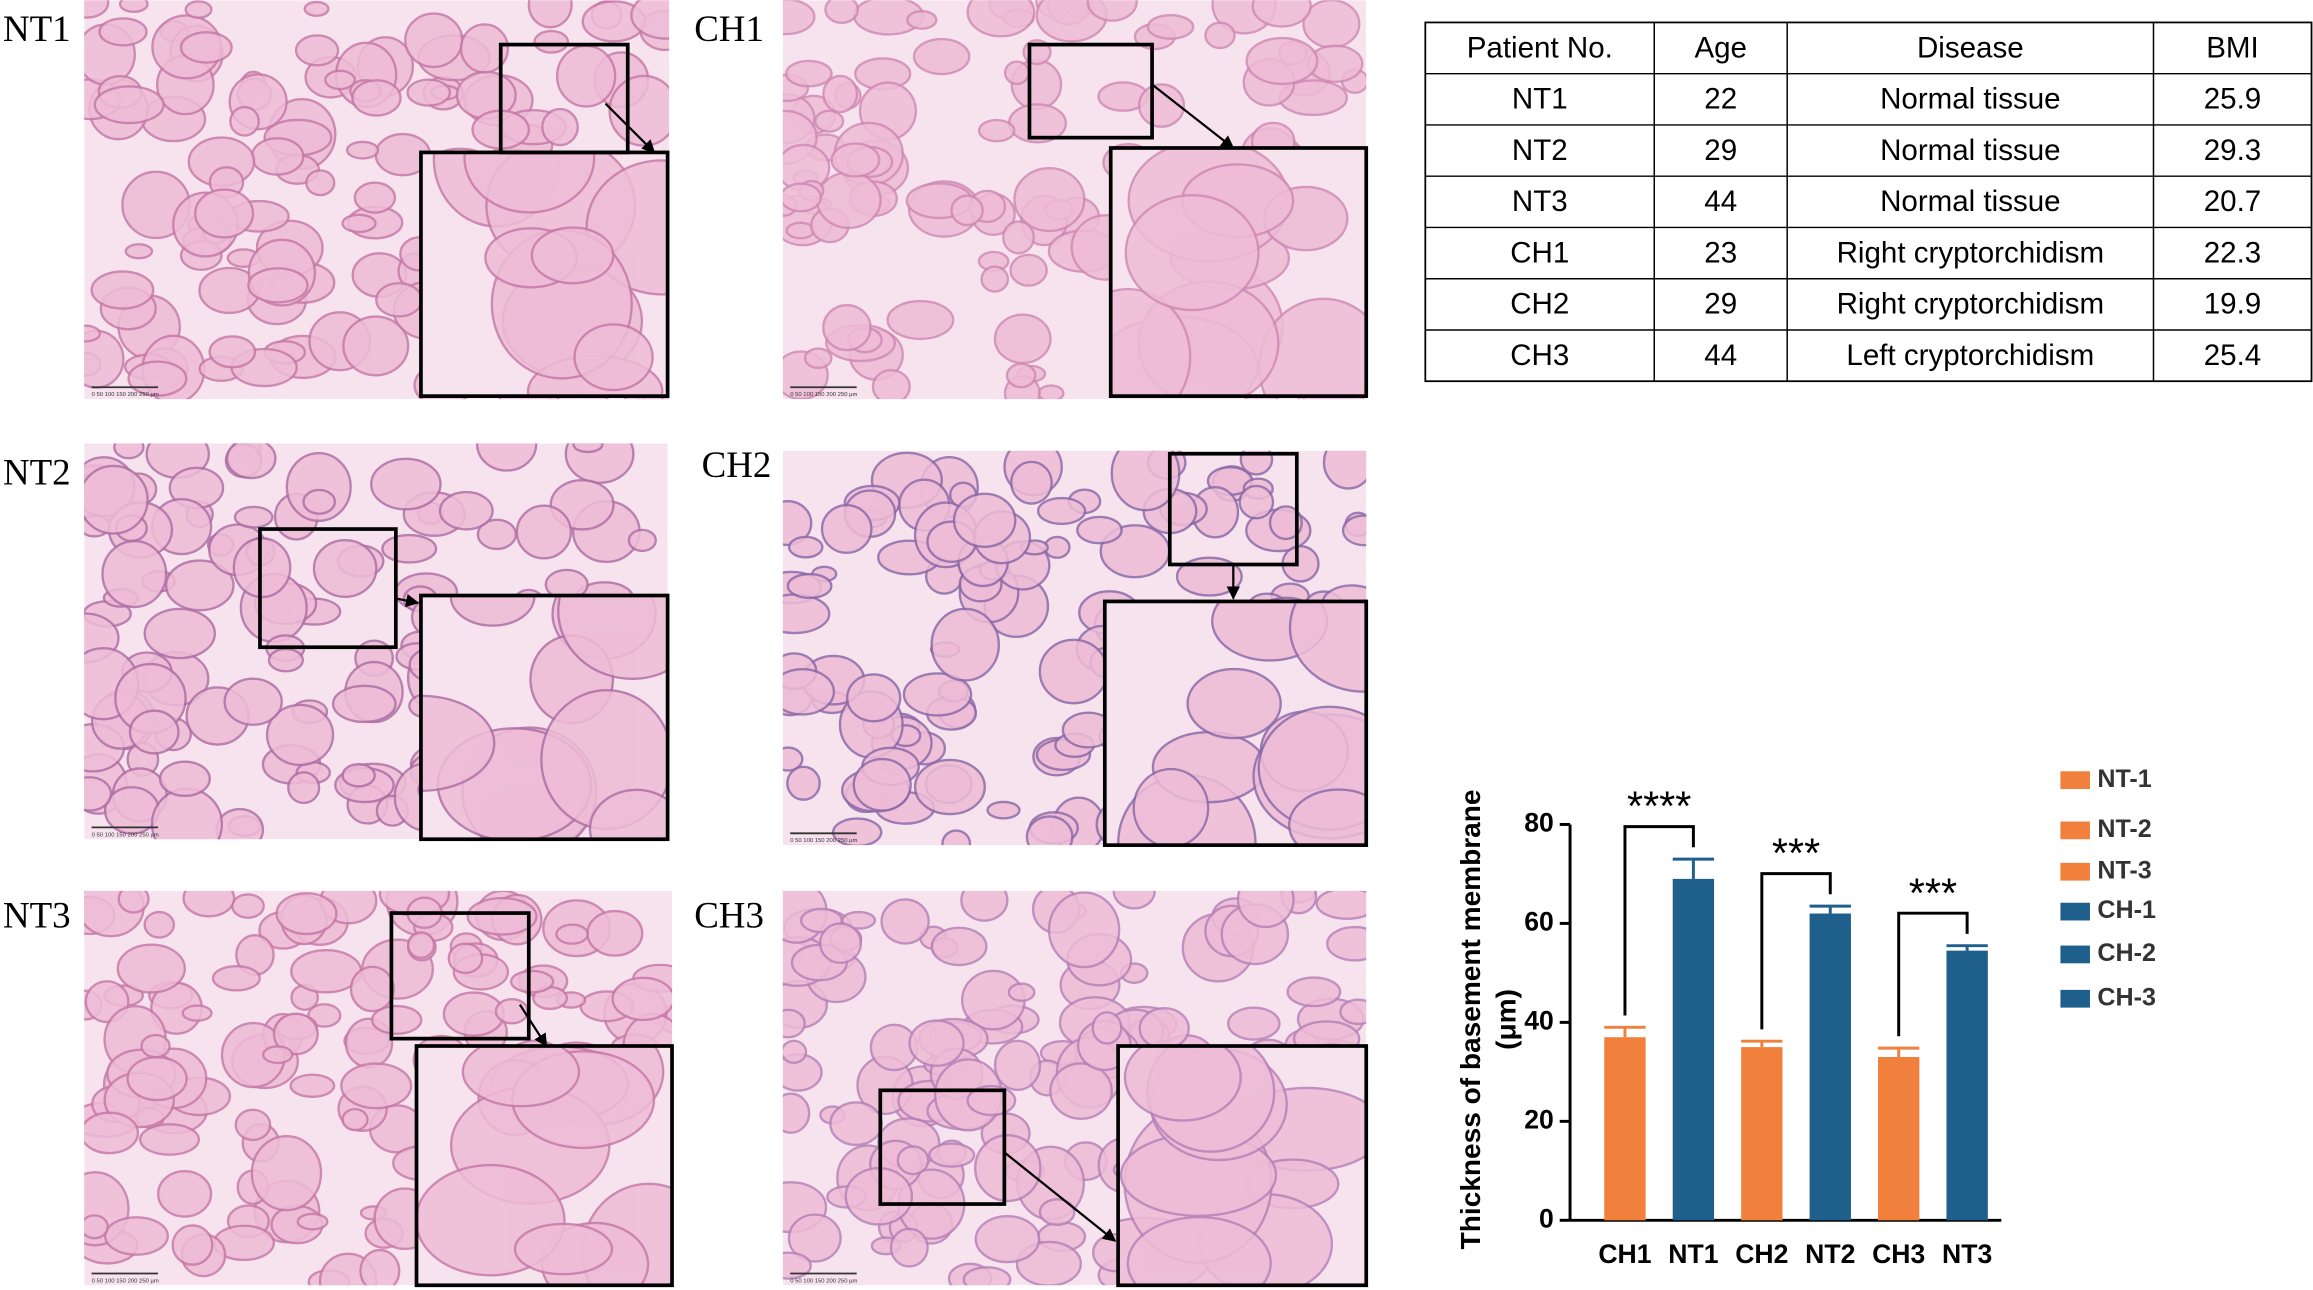 The width and height of the screenshot is (2313, 1290). What do you see at coordinates (729, 28) in the screenshot?
I see `panel-label: CH1` at bounding box center [729, 28].